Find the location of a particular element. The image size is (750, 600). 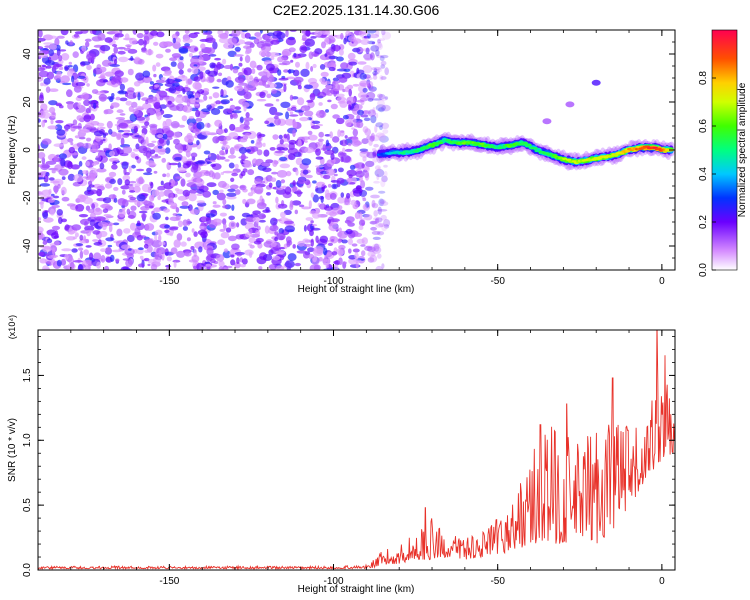

ridge-core is located at coordinates (628, 151).